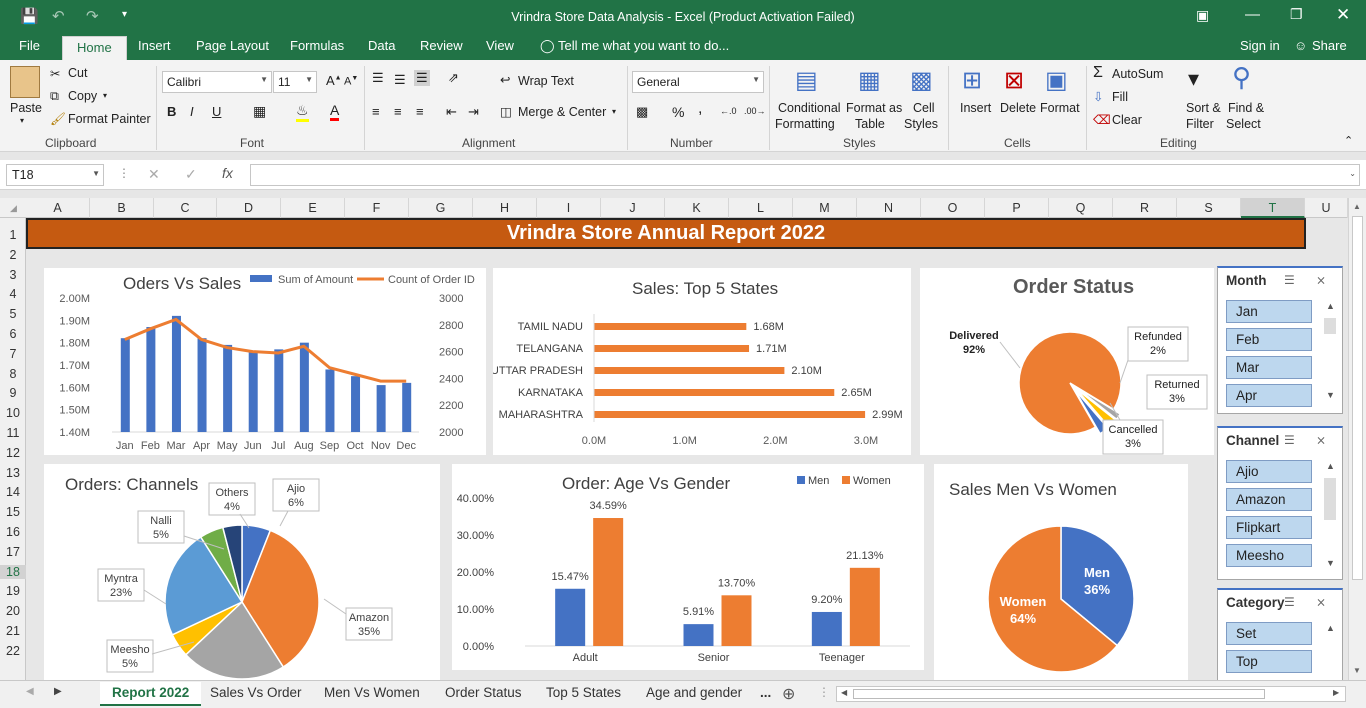 The width and height of the screenshot is (1366, 708). I want to click on column-header-a: A, so click(58, 208).